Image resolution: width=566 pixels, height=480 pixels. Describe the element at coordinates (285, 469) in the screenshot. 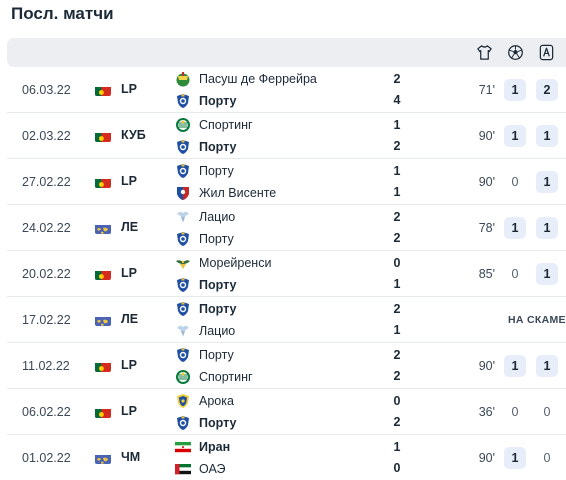

I see `away-team: ОАЭ` at that location.